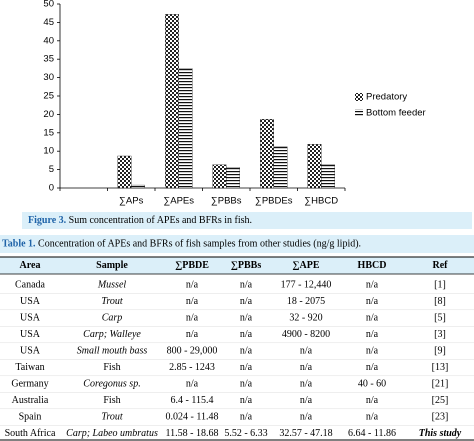 The height and width of the screenshot is (441, 474). I want to click on header-cell: ∑PBBs, so click(246, 265).